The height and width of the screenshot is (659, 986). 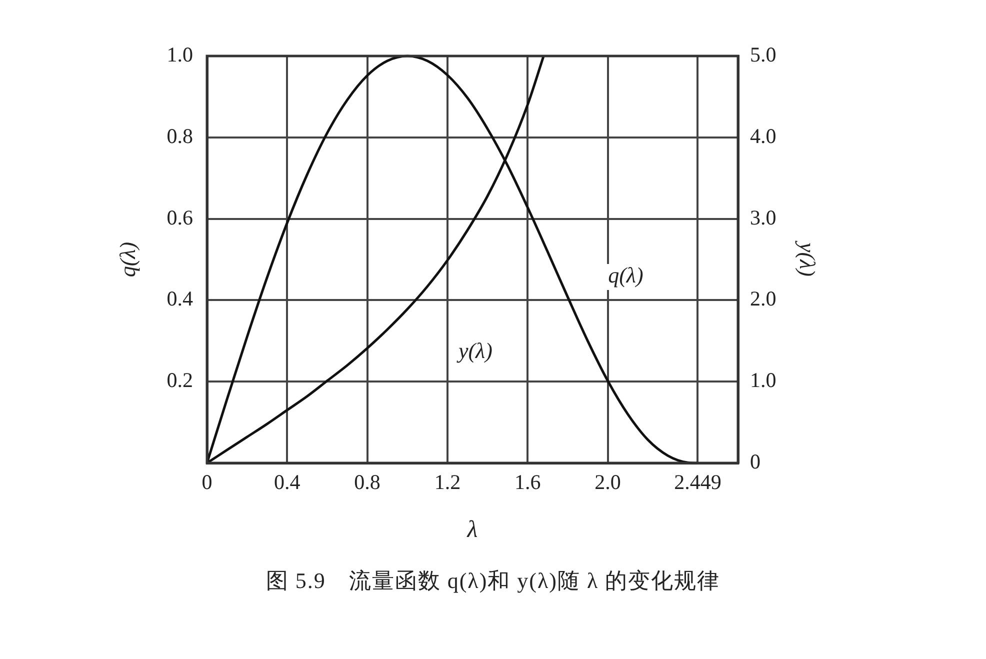 What do you see at coordinates (698, 482) in the screenshot?
I see `x-tick-label: 2.449` at bounding box center [698, 482].